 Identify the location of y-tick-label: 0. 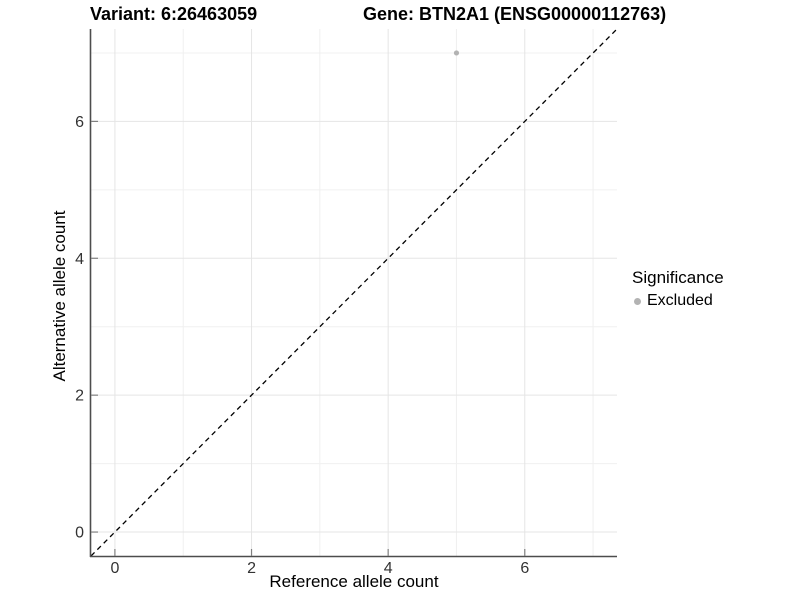
(79, 533).